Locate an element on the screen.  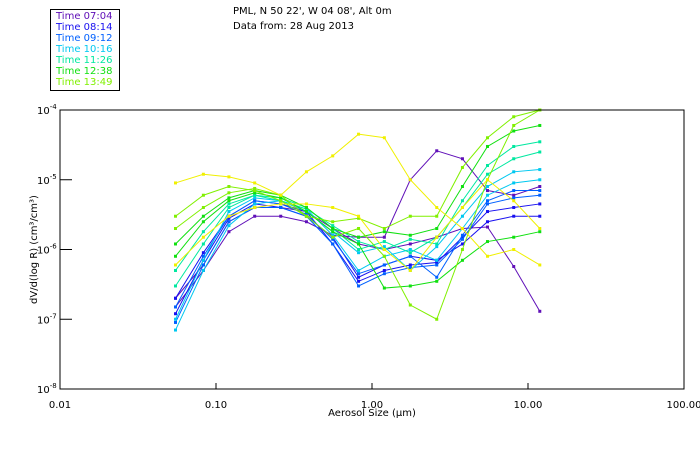
legend-entry: Time 09:12 is located at coordinates (84, 38).